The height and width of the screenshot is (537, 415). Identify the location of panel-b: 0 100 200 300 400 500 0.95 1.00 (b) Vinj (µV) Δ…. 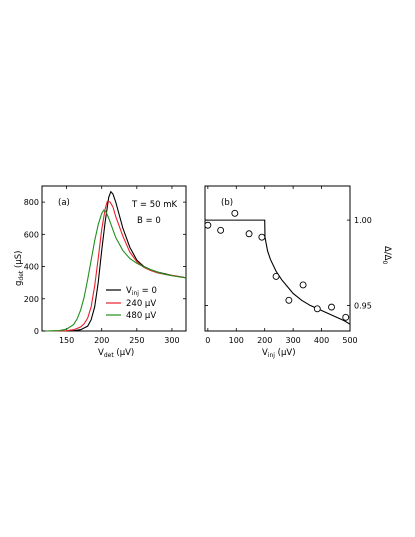
(298, 272).